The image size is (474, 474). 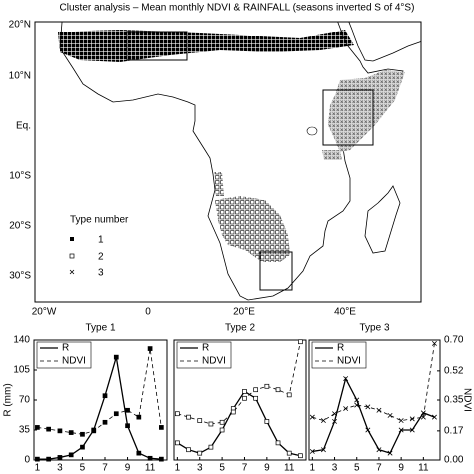 What do you see at coordinates (44, 312) in the screenshot?
I see `lon-label: 20°W` at bounding box center [44, 312].